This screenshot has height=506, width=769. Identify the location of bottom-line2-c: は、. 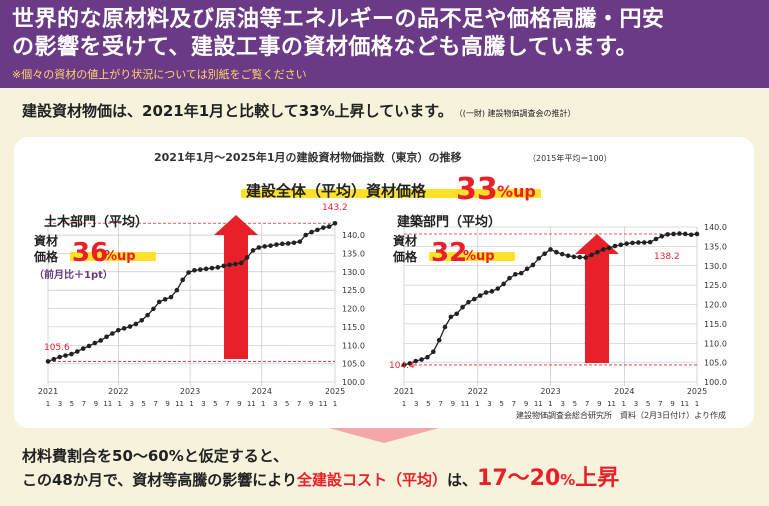
(462, 480).